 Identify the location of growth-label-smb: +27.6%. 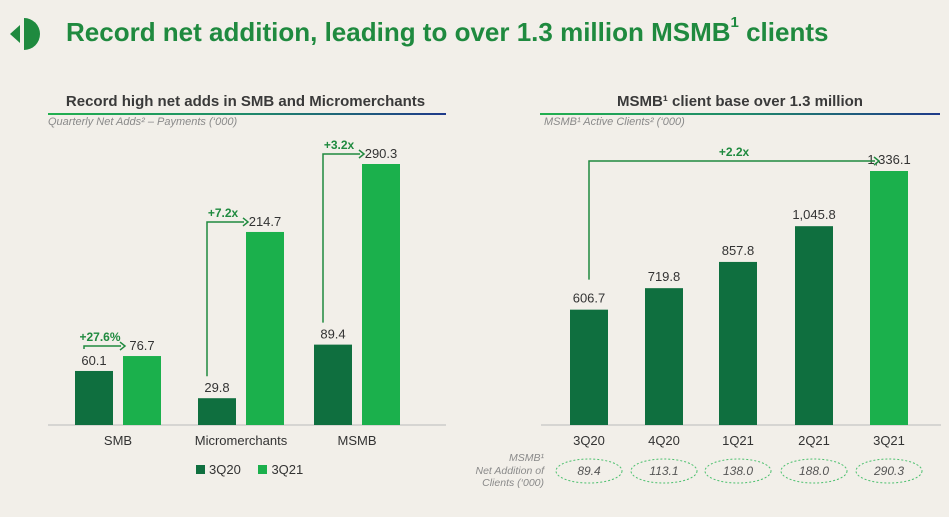
(99, 337).